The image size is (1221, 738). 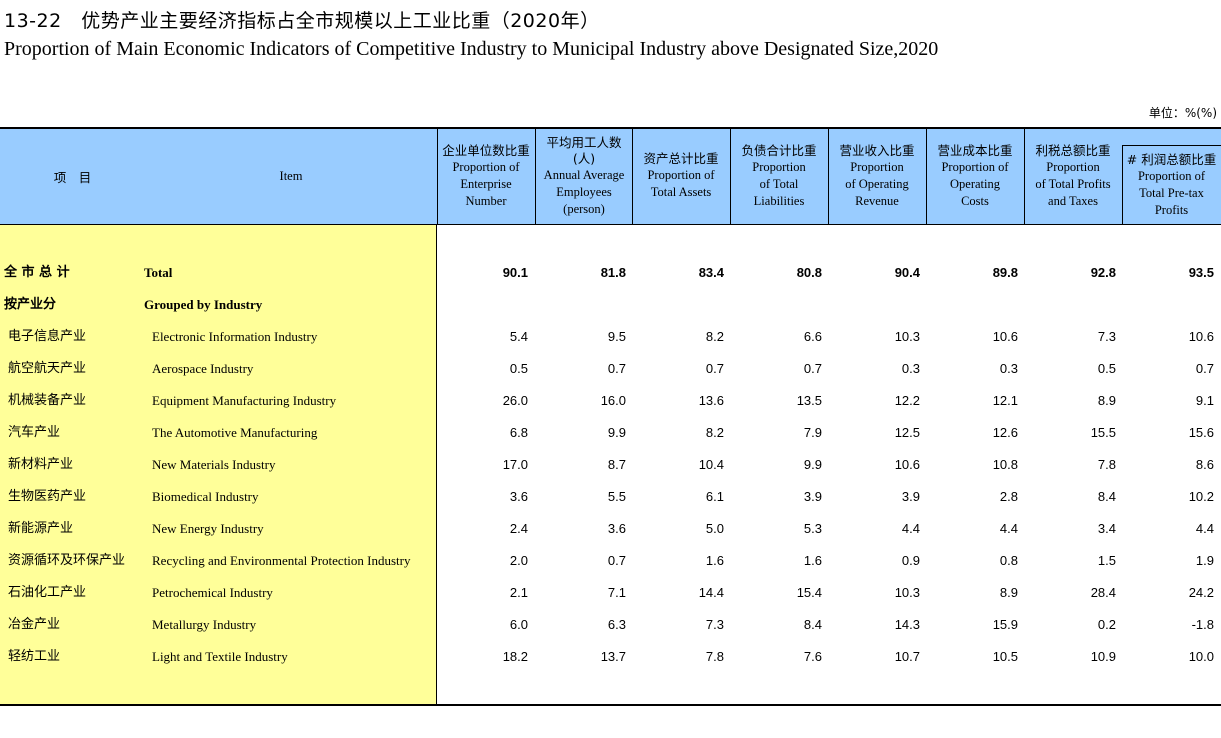 What do you see at coordinates (1005, 624) in the screenshot?
I see `cell-value: 15.9` at bounding box center [1005, 624].